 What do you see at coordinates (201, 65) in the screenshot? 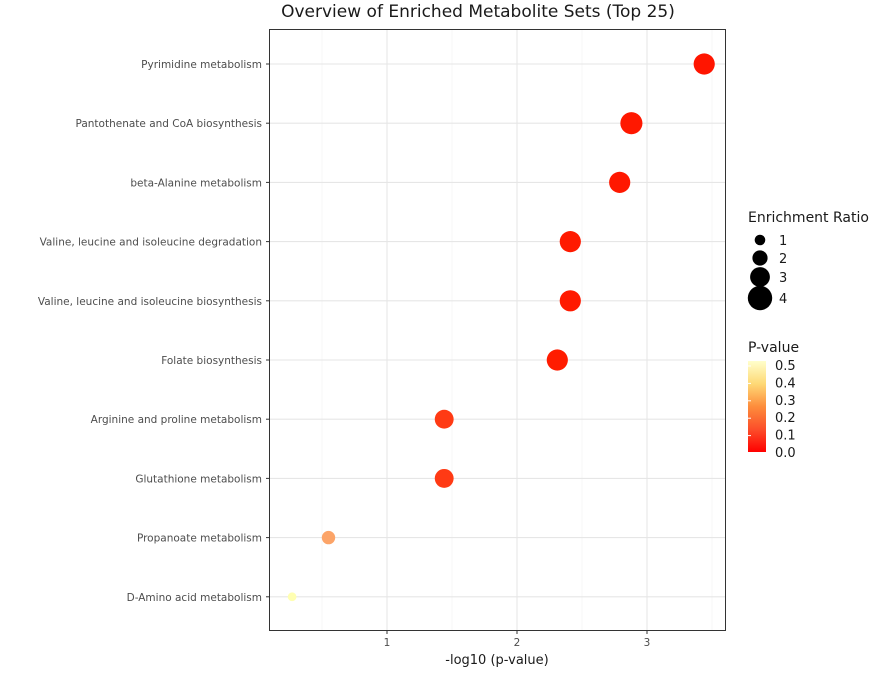
I see `y-tick-label: Pyrimidine metabolism` at bounding box center [201, 65].